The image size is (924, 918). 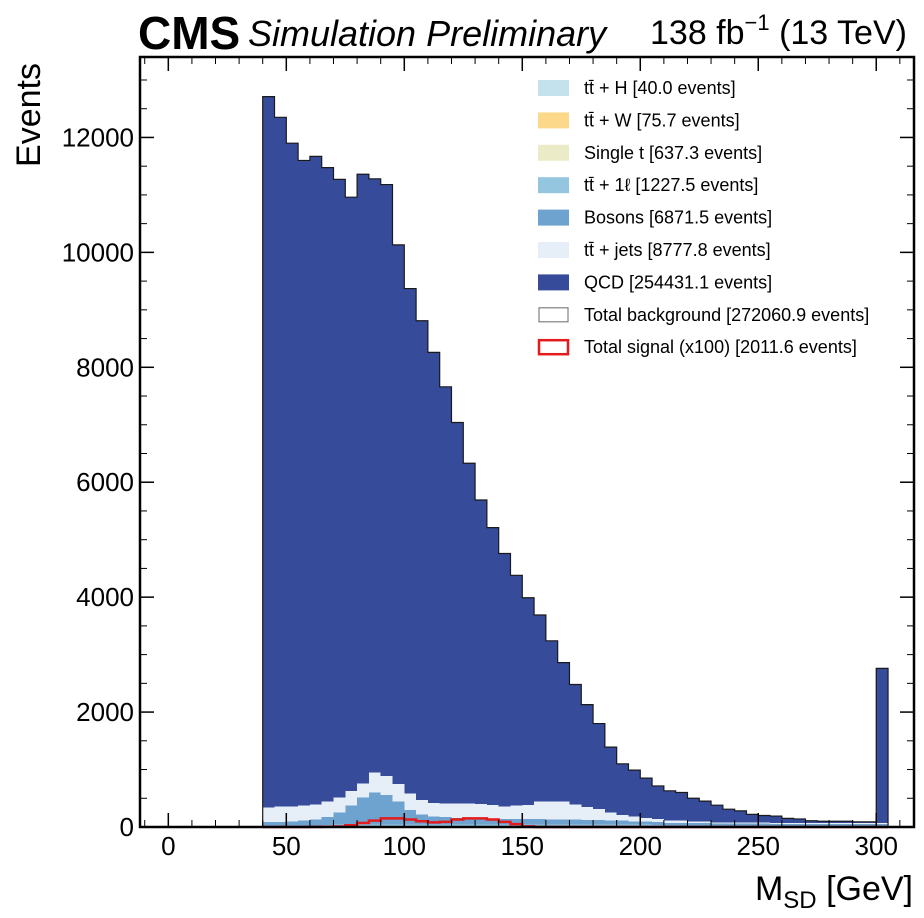 I want to click on x-tick-label: 0, so click(x=168, y=846).